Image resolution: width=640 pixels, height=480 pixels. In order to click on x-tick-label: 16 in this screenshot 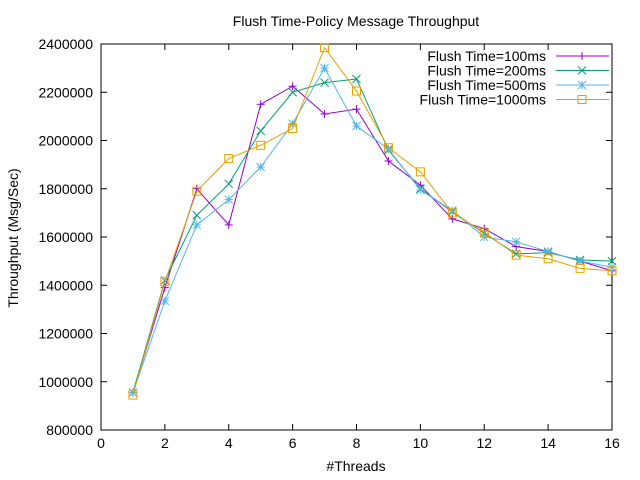, I will do `click(612, 443)`.